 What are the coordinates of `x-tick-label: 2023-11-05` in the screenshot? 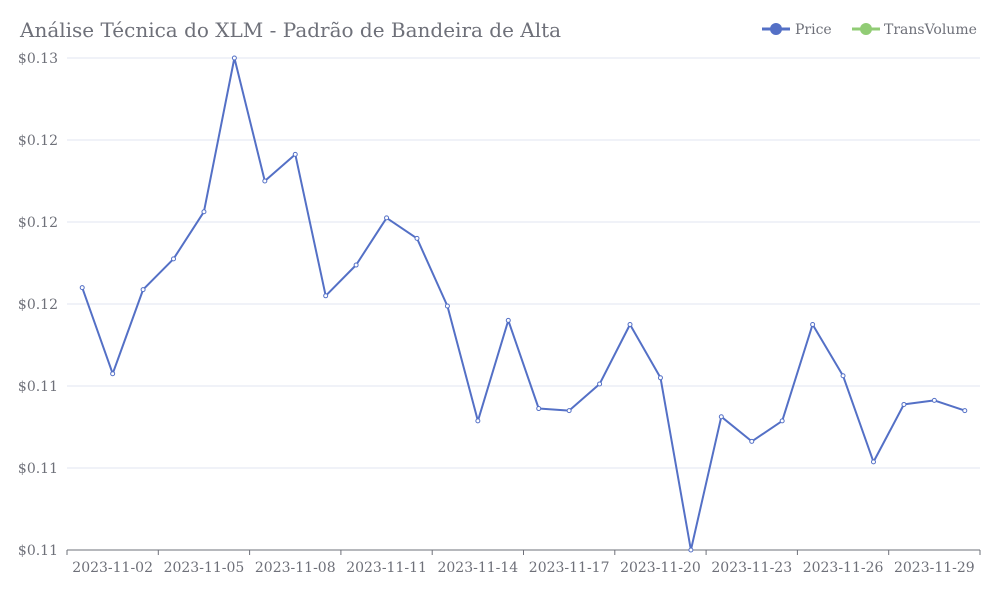 It's located at (204, 568).